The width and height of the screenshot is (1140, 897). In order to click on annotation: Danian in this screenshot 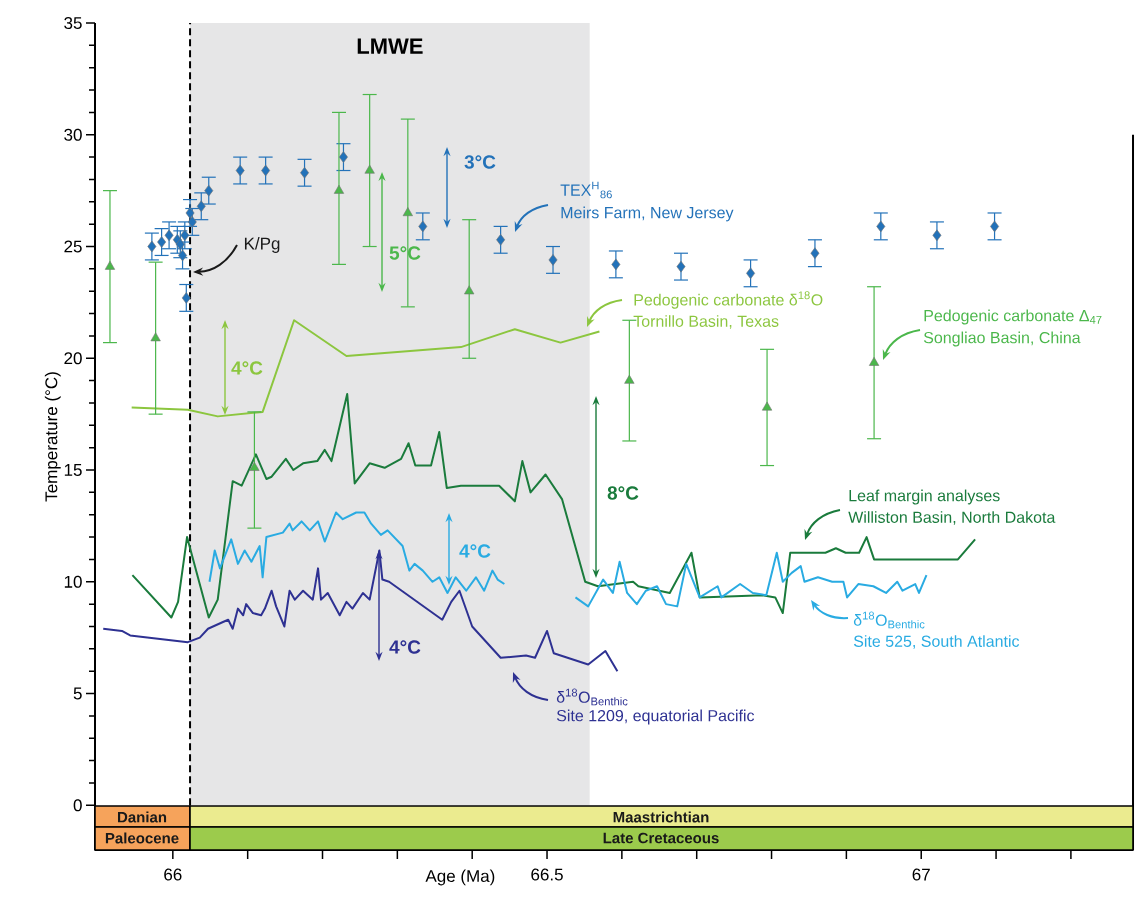, I will do `click(142, 817)`.